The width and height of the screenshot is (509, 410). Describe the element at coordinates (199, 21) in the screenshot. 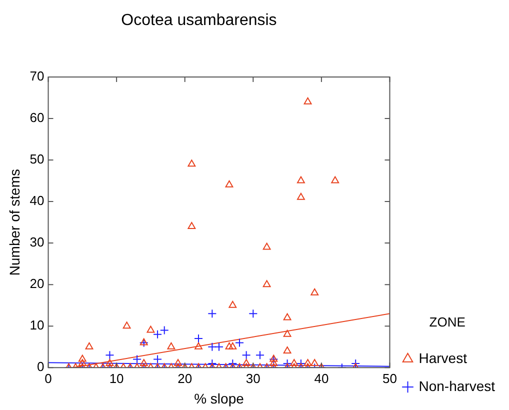

I see `chart-title: Ocotea usambarensis` at that location.